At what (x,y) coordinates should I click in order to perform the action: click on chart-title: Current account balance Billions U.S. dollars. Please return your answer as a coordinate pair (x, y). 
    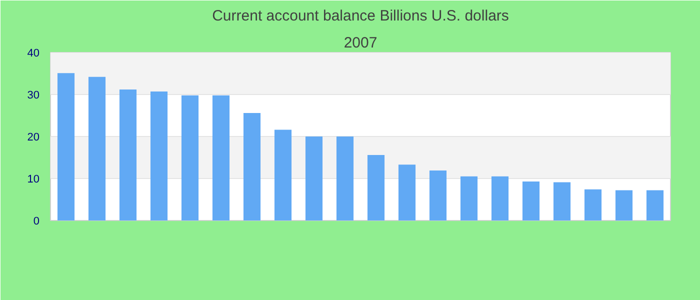
    Looking at the image, I should click on (360, 16).